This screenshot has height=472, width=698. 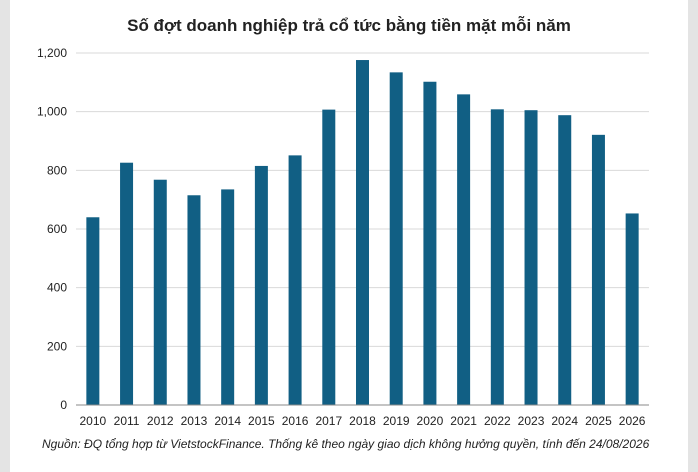 What do you see at coordinates (329, 257) in the screenshot?
I see `bar-2017` at bounding box center [329, 257].